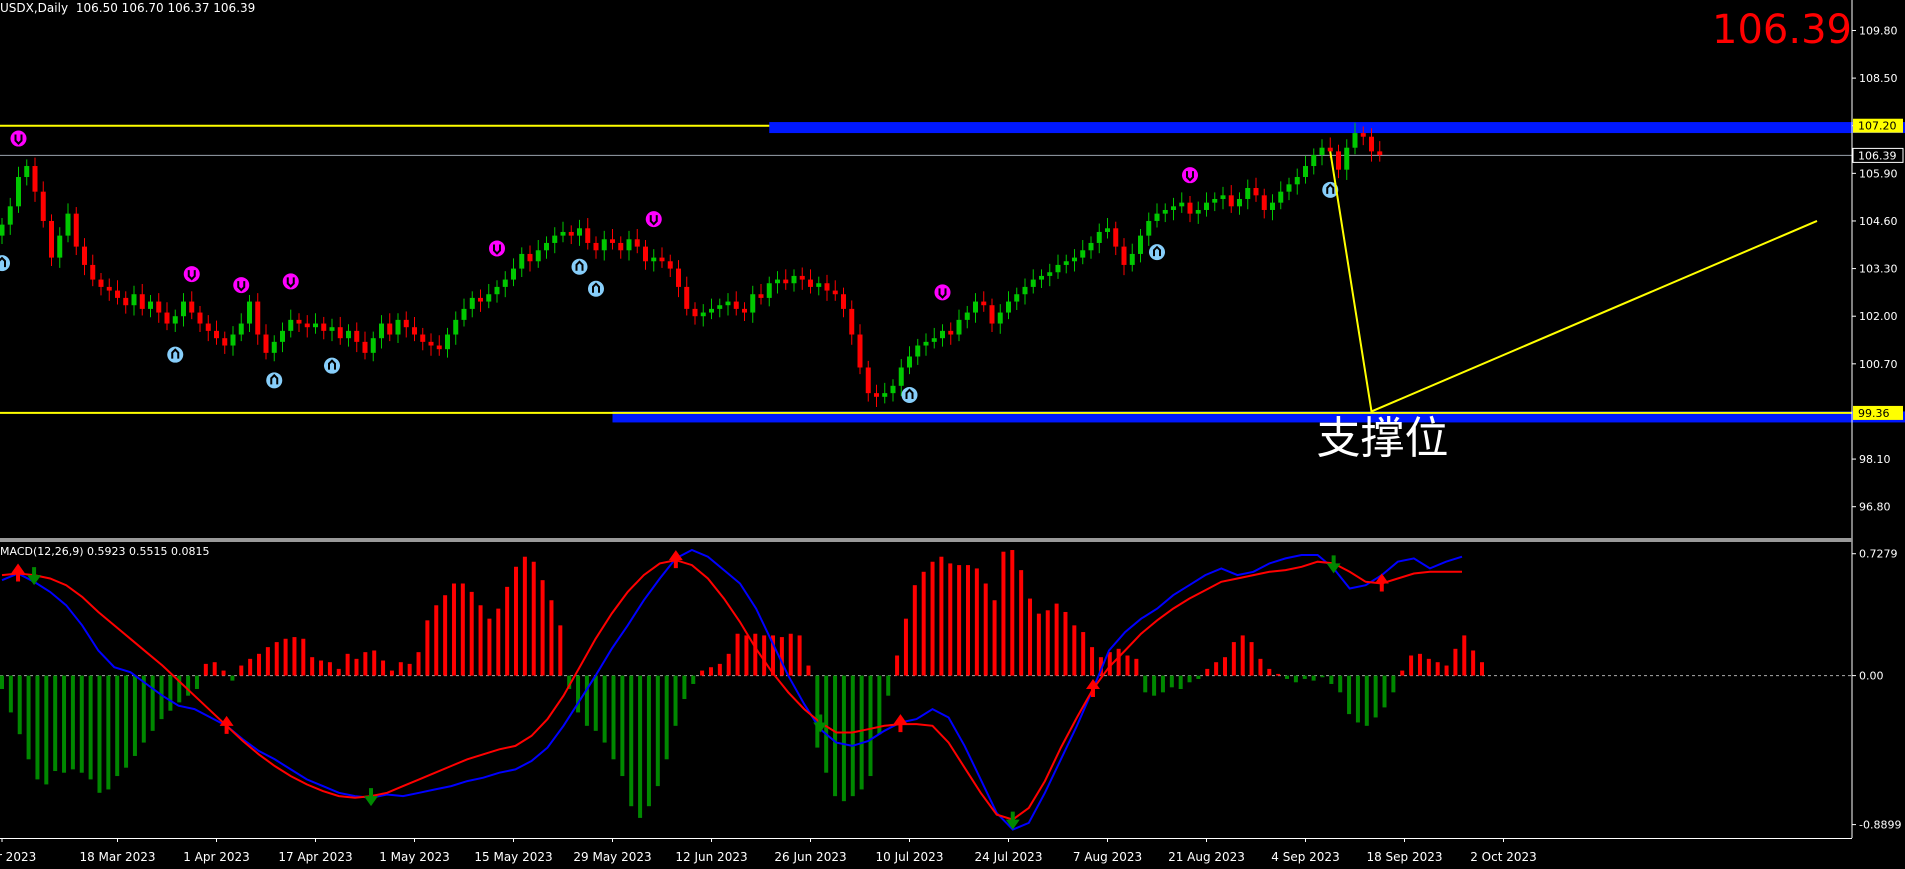  I want to click on support-label: 支撑位, so click(1383, 438).